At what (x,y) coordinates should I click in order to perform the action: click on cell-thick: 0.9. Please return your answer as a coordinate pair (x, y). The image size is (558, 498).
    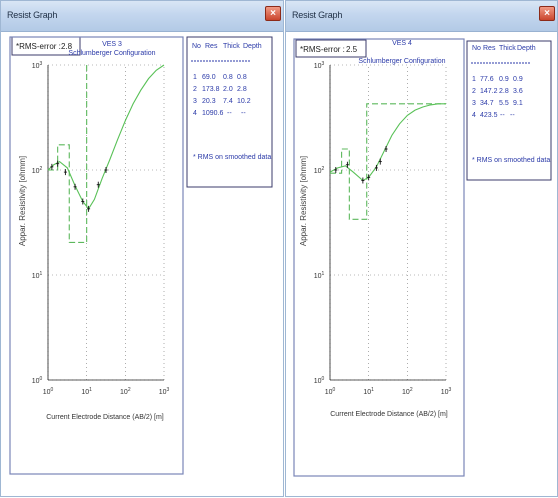
    Looking at the image, I should click on (504, 79).